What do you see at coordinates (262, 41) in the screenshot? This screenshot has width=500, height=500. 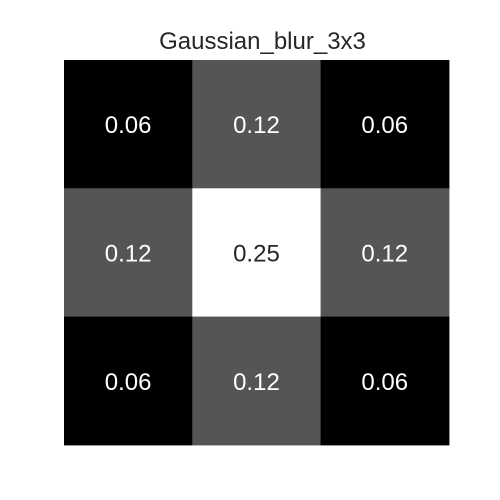 I see `chart-title: Gaussian_blur_3x3` at bounding box center [262, 41].